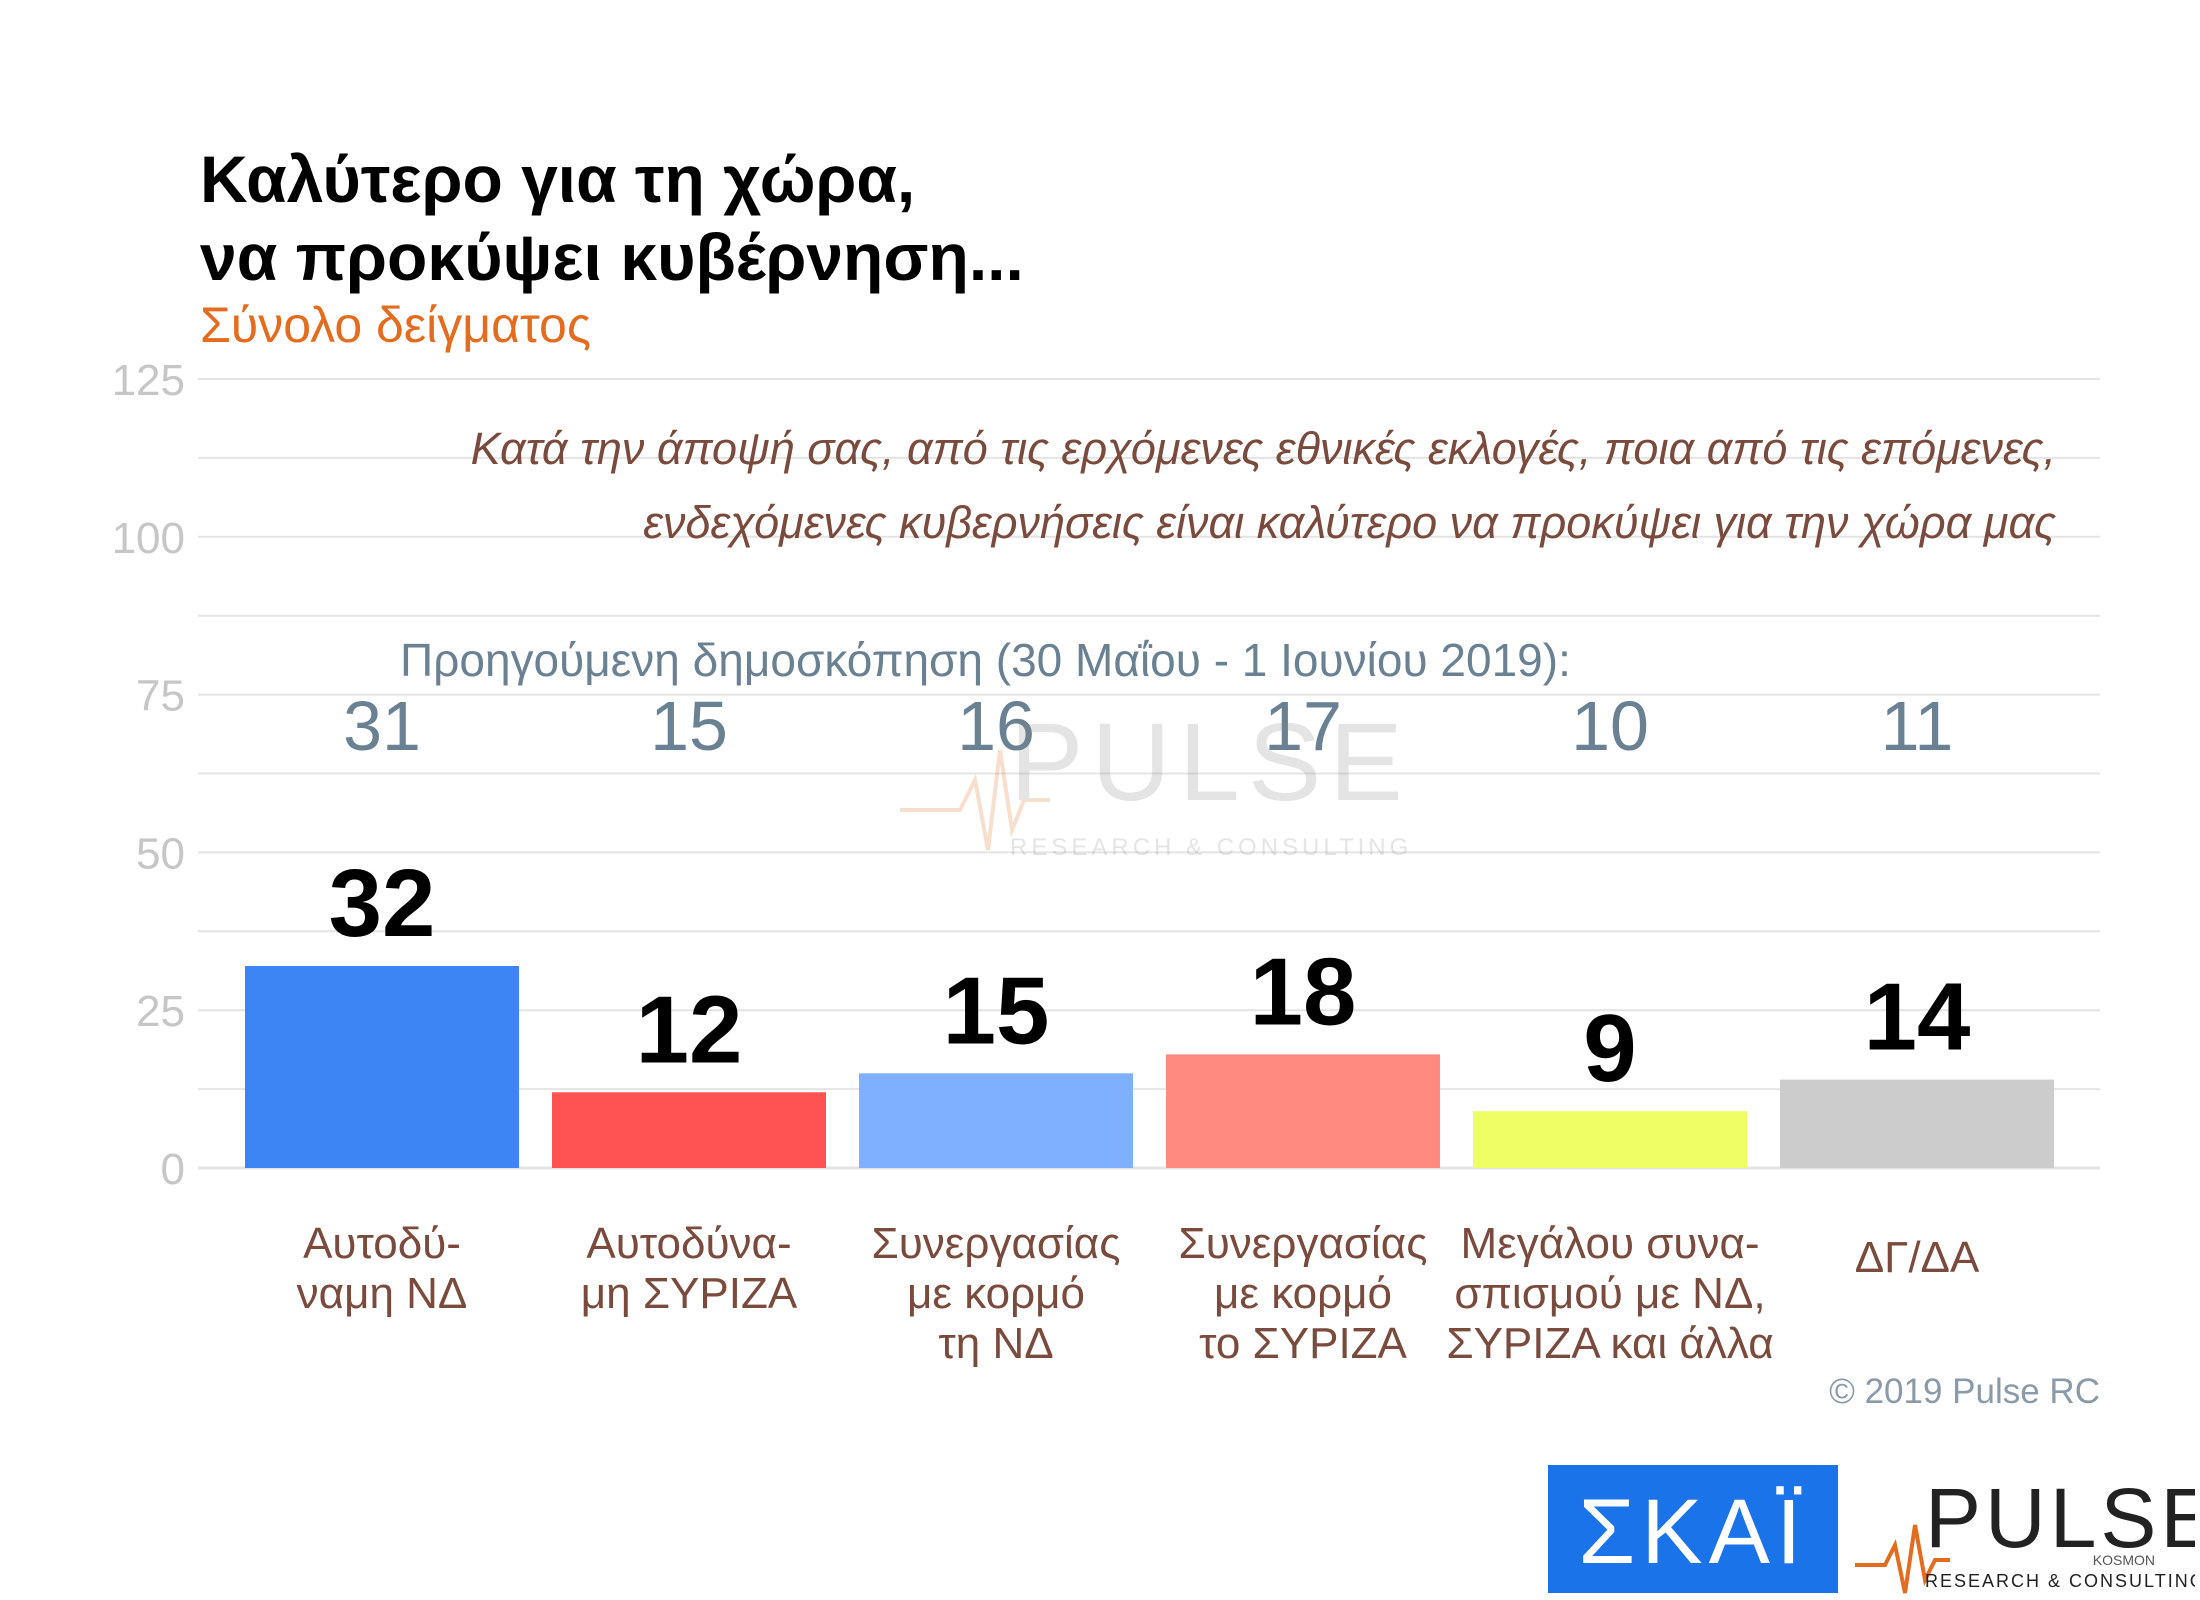 The image size is (2200, 1600). Describe the element at coordinates (1609, 1293) in the screenshot. I see `category-label: σπισμού με ΝΔ,` at that location.